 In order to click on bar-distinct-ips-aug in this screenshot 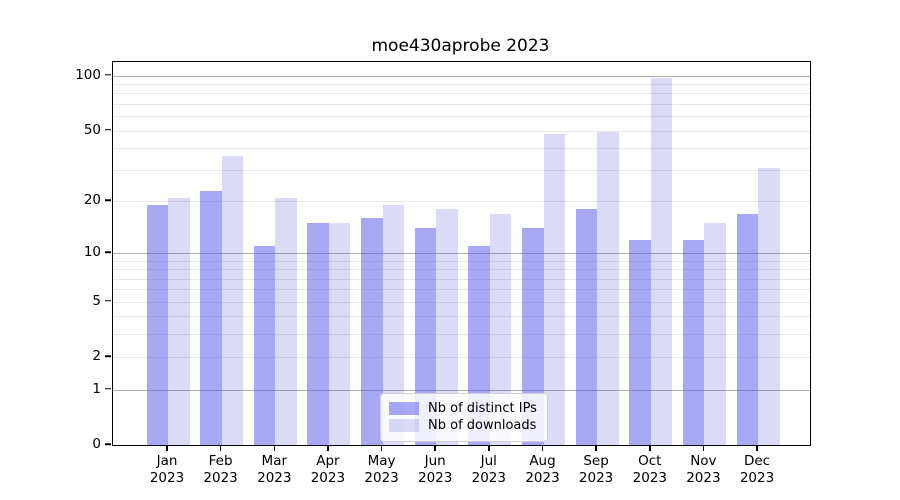, I will do `click(533, 336)`.